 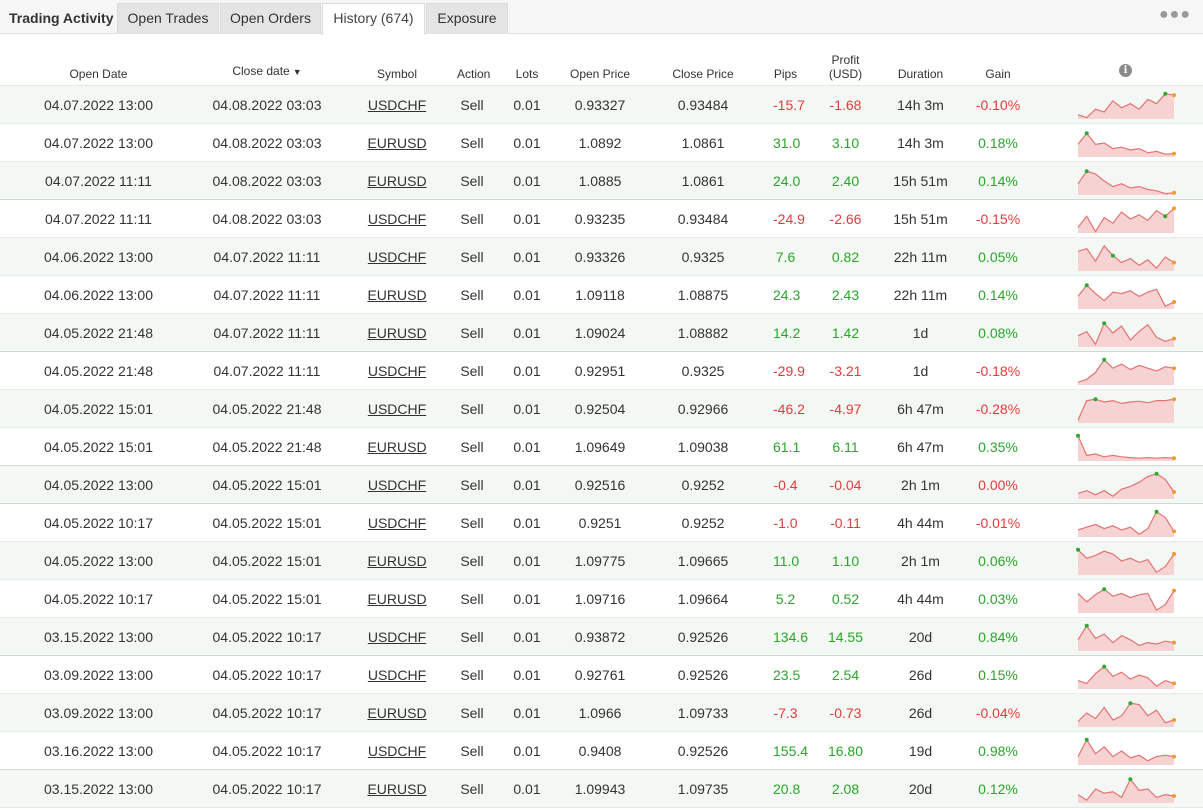 I want to click on col-action: Action, so click(x=473, y=60).